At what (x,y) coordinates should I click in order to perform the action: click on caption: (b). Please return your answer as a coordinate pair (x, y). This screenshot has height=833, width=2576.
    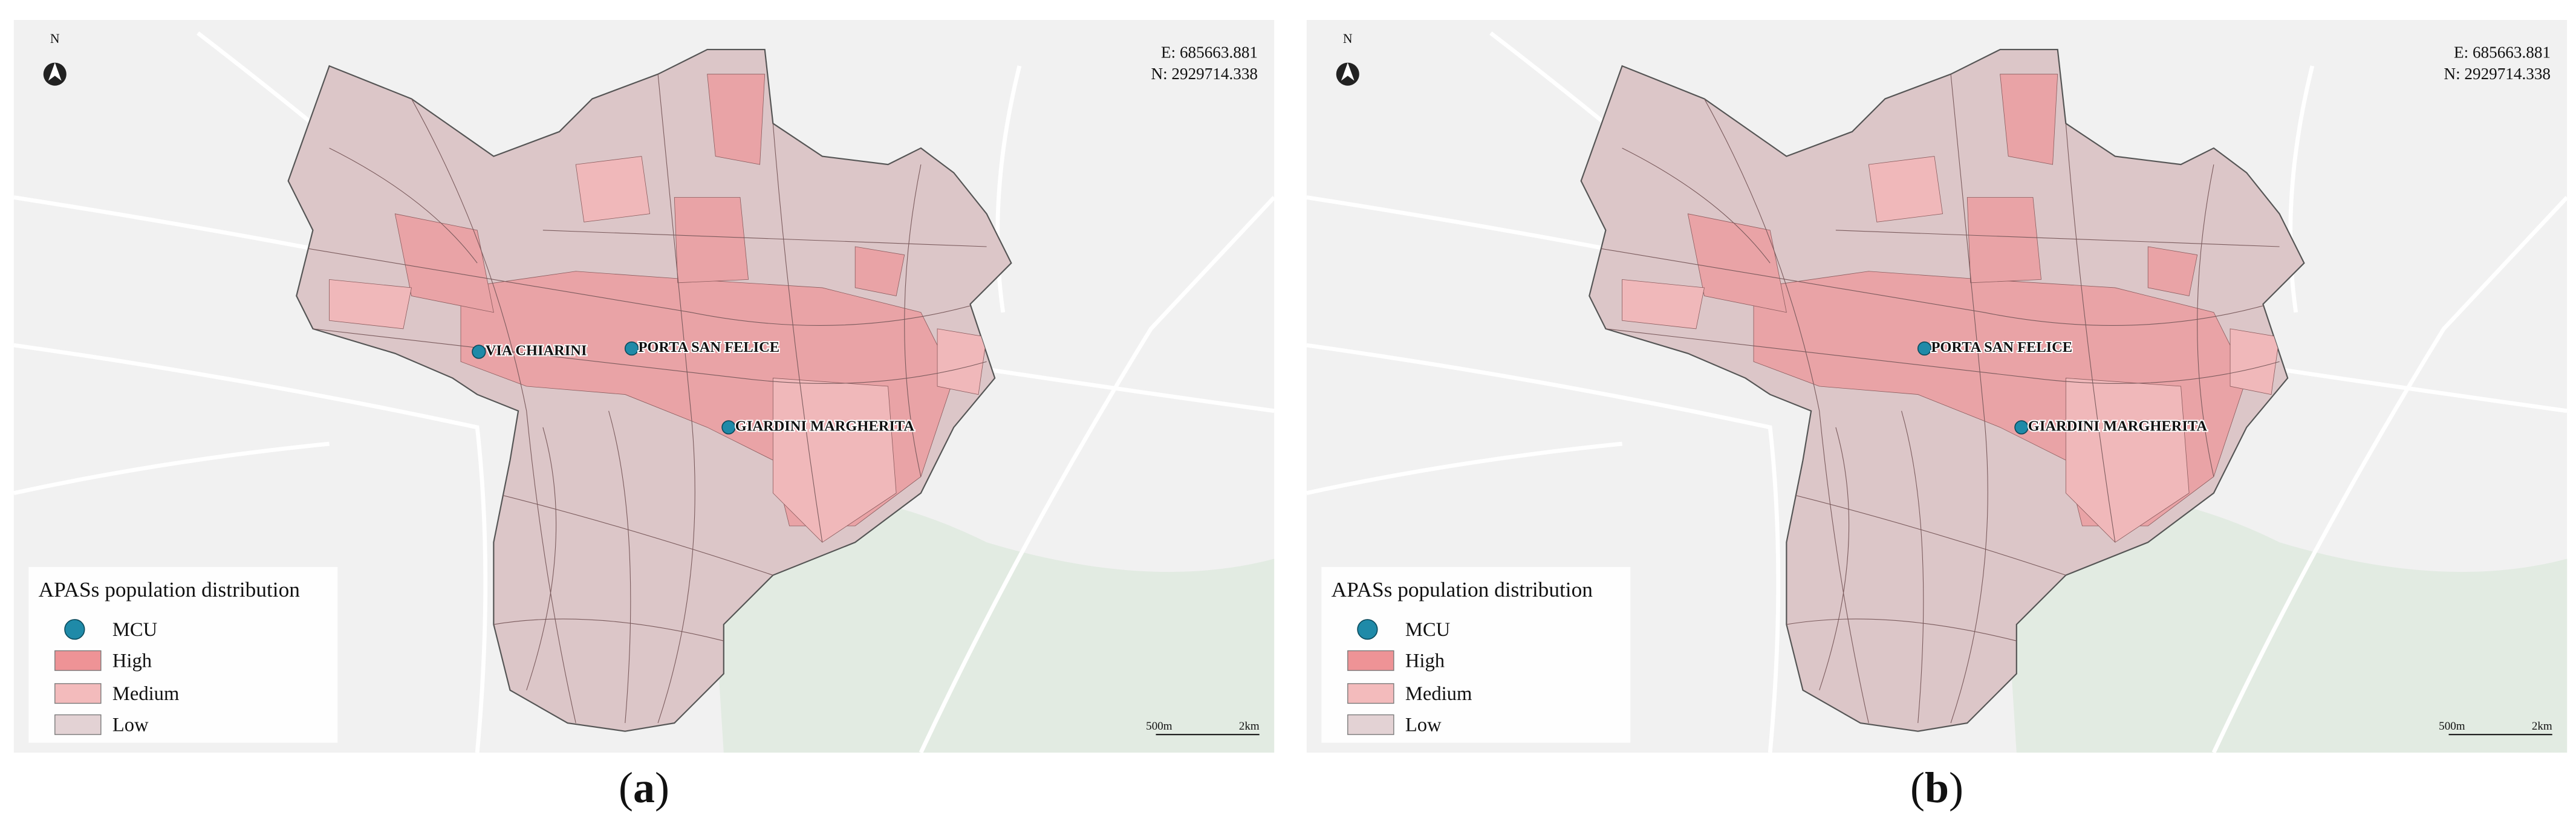
    Looking at the image, I should click on (1937, 788).